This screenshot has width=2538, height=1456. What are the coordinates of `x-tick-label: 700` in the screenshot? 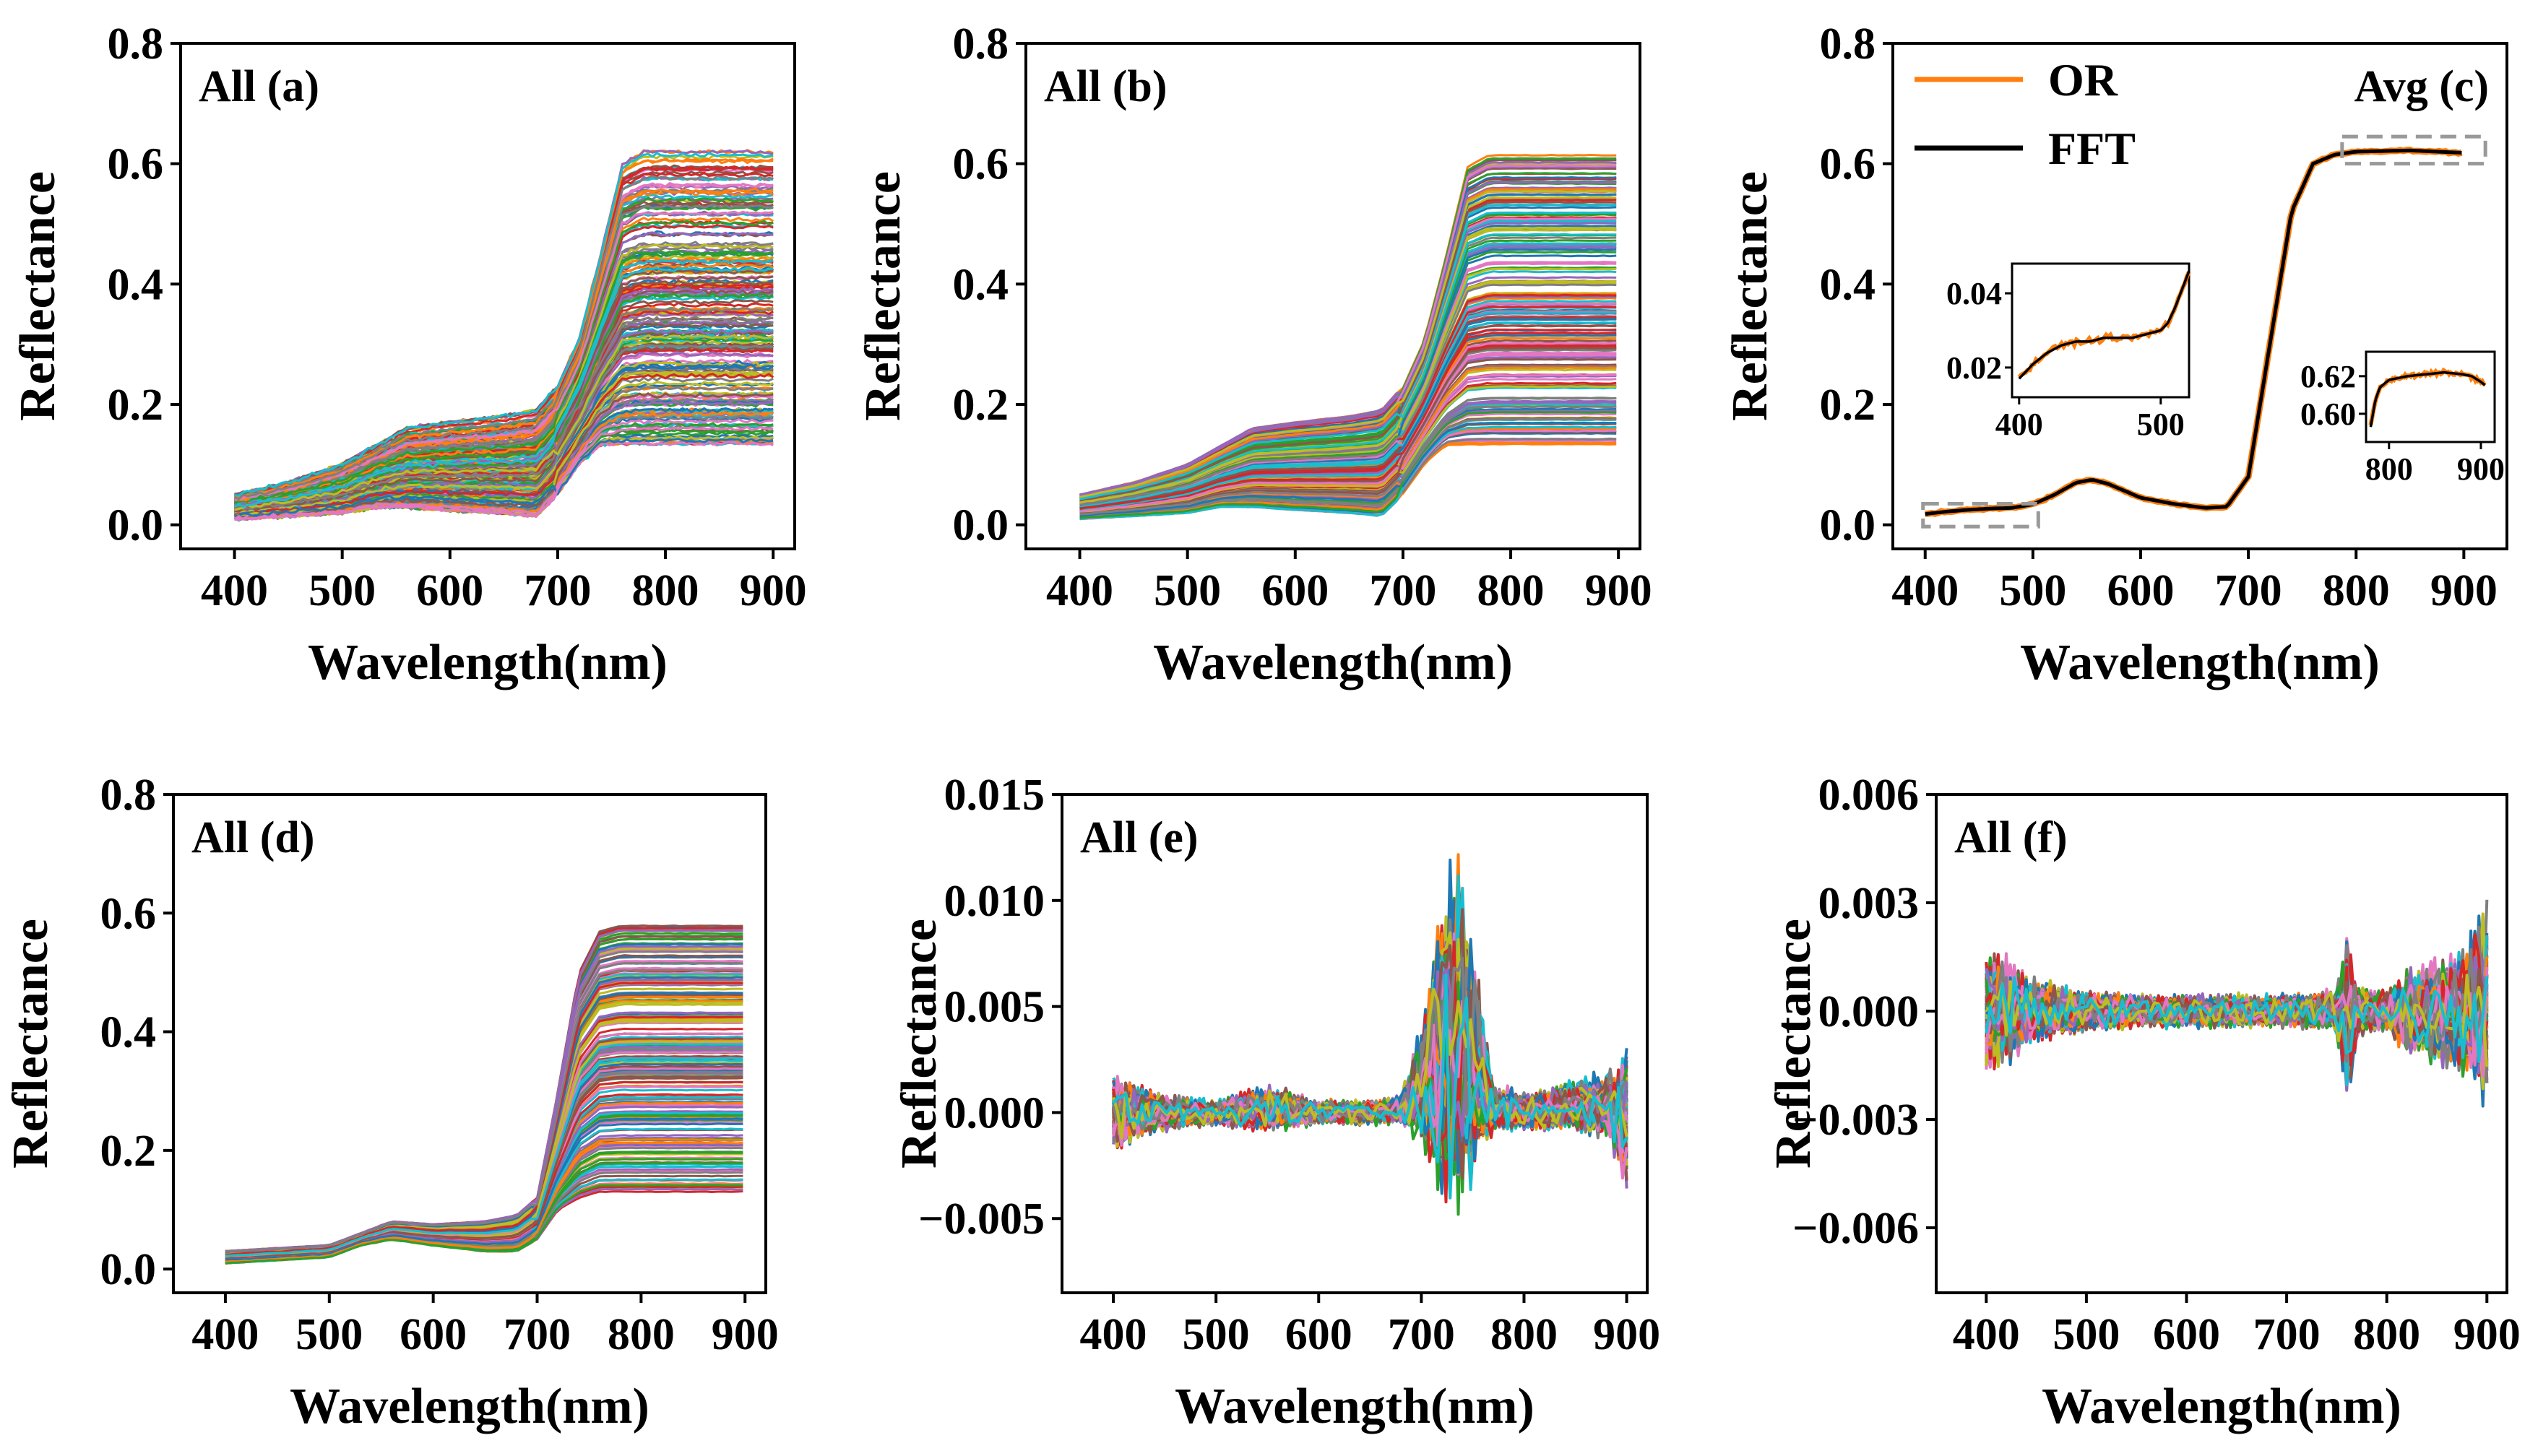 It's located at (557, 590).